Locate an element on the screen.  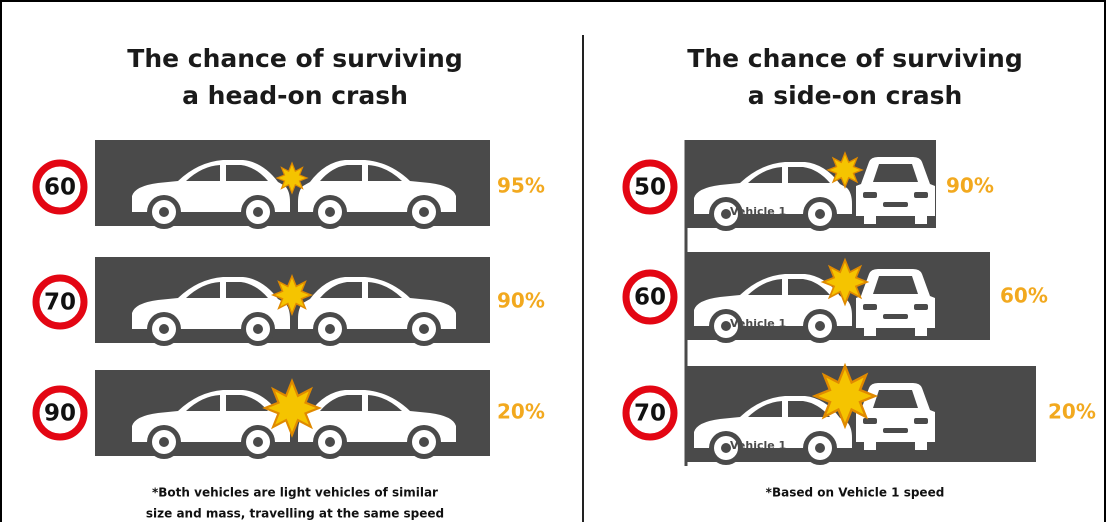
speed-label: 90 is located at coordinates (60, 414).